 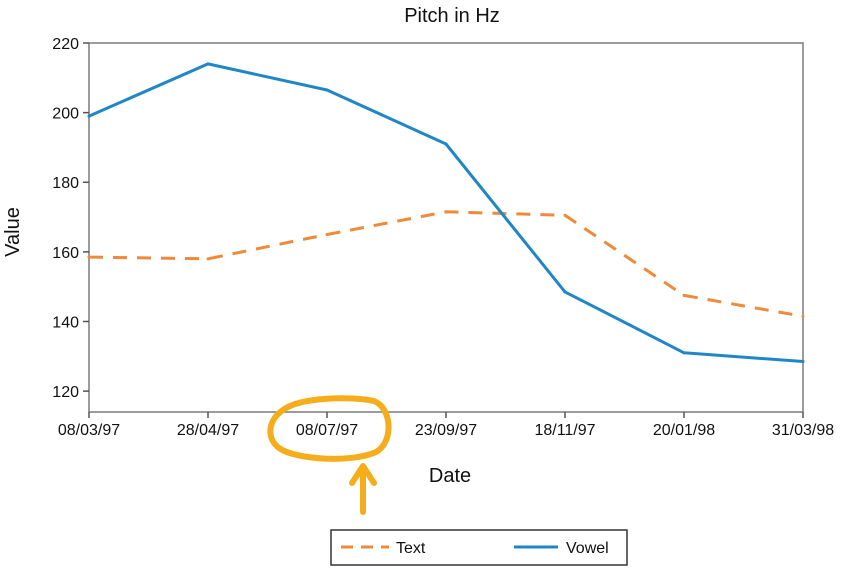 What do you see at coordinates (587, 548) in the screenshot?
I see `legend-label-vowel: Vowel` at bounding box center [587, 548].